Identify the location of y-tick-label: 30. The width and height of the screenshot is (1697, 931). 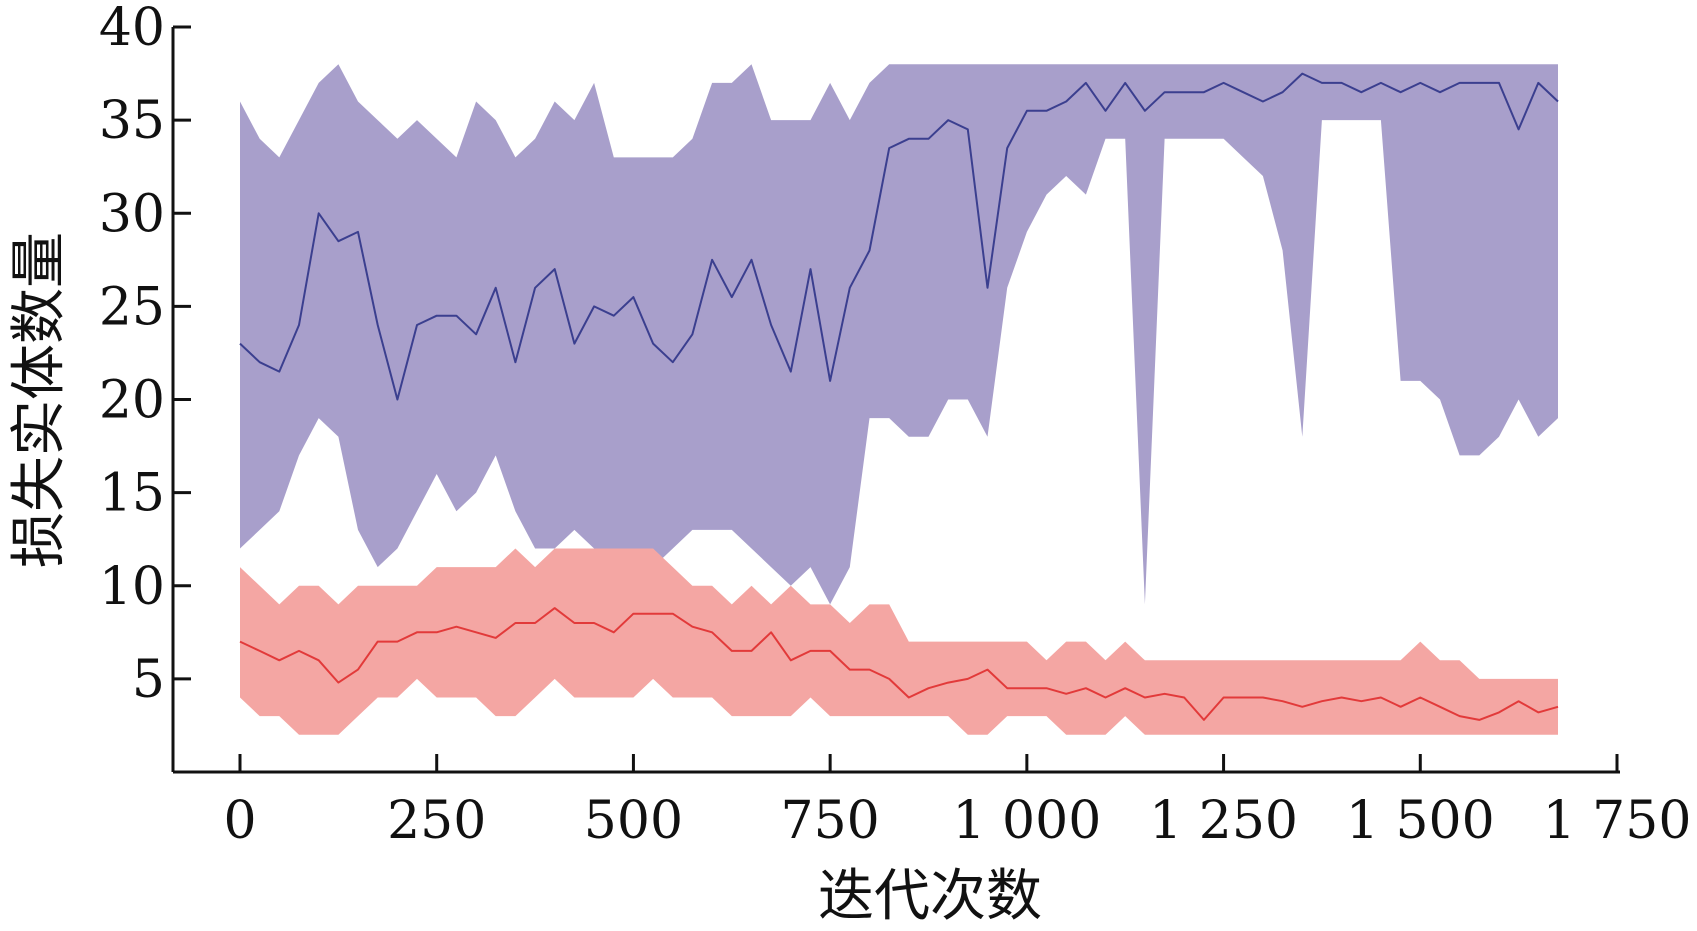
(132, 214).